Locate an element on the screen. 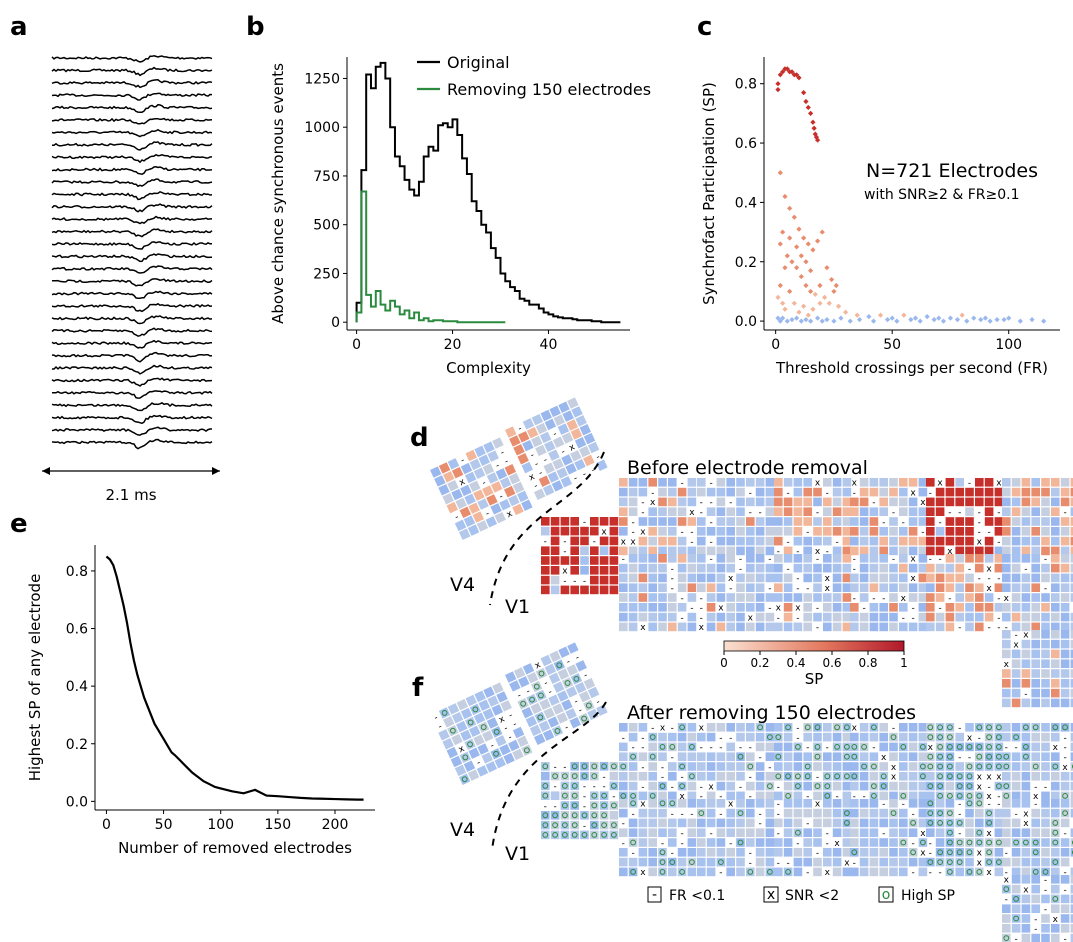  y-tick-label: 0.0 is located at coordinates (746, 322).